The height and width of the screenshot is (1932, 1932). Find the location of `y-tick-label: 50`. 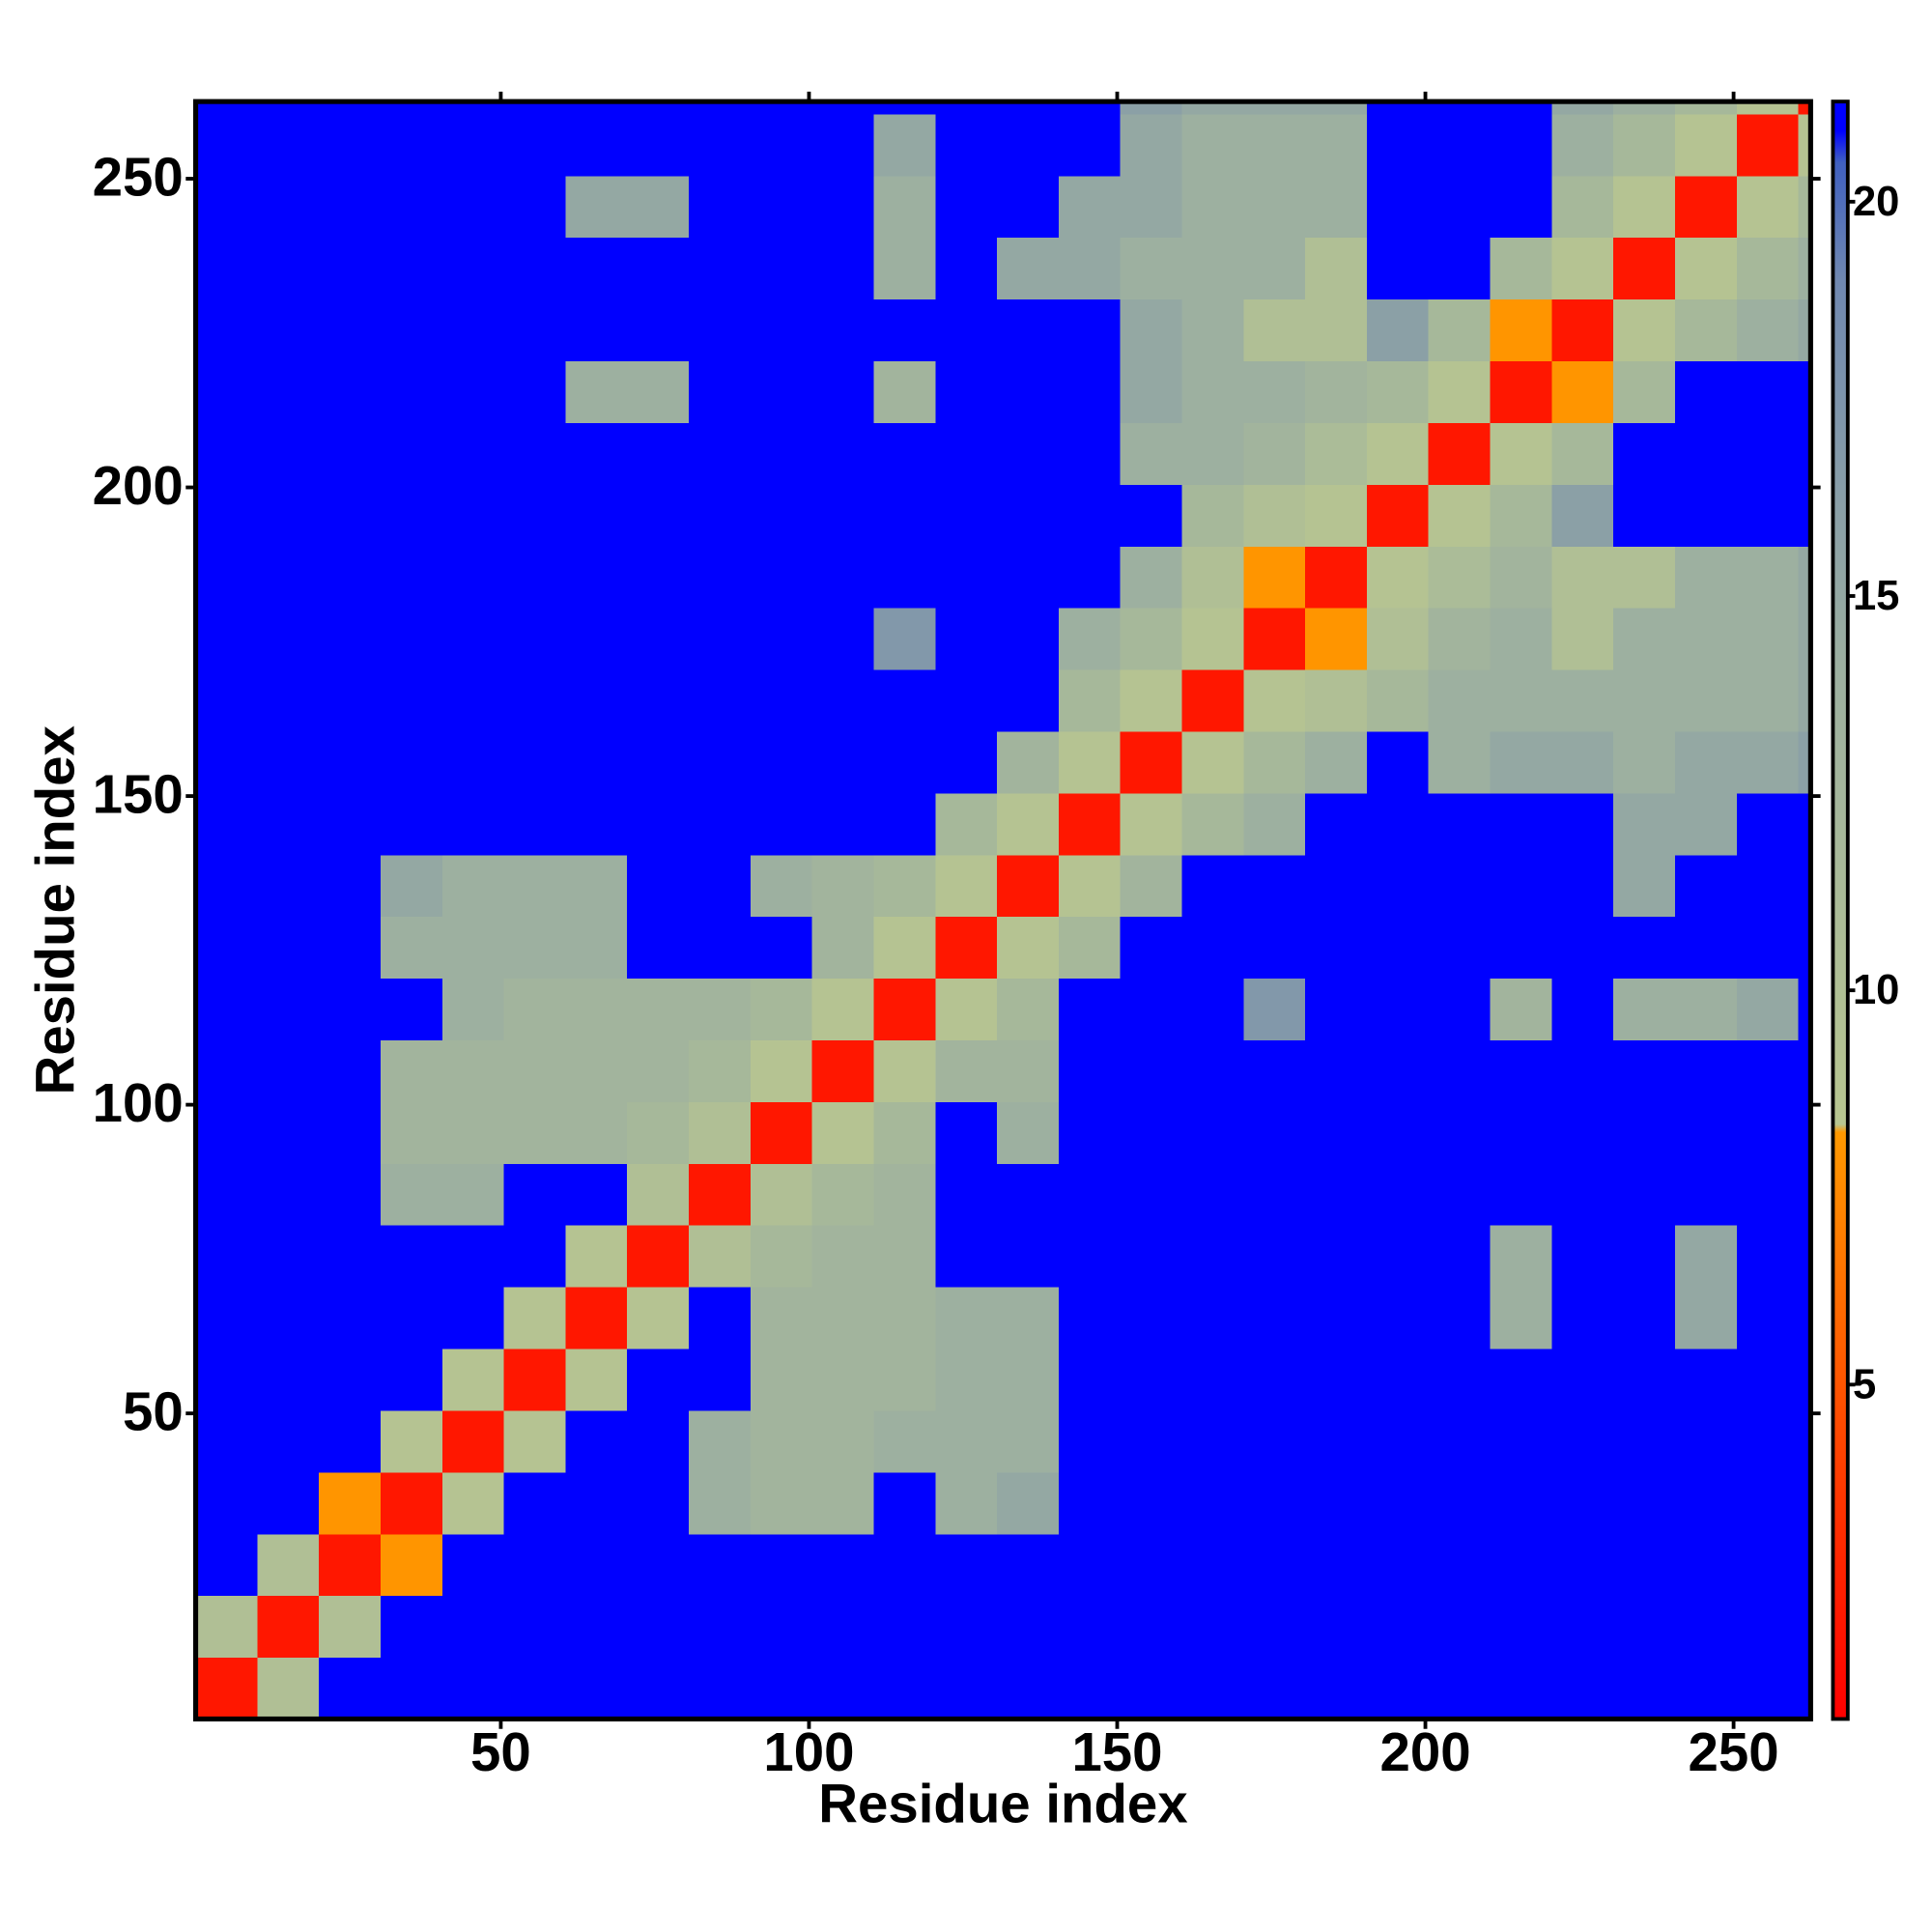

y-tick-label: 50 is located at coordinates (153, 1411).